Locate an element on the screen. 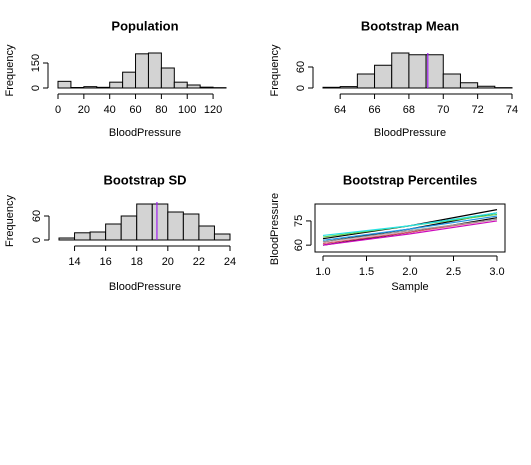 The width and height of the screenshot is (531, 465). x-tick-label: 1.5 is located at coordinates (366, 272).